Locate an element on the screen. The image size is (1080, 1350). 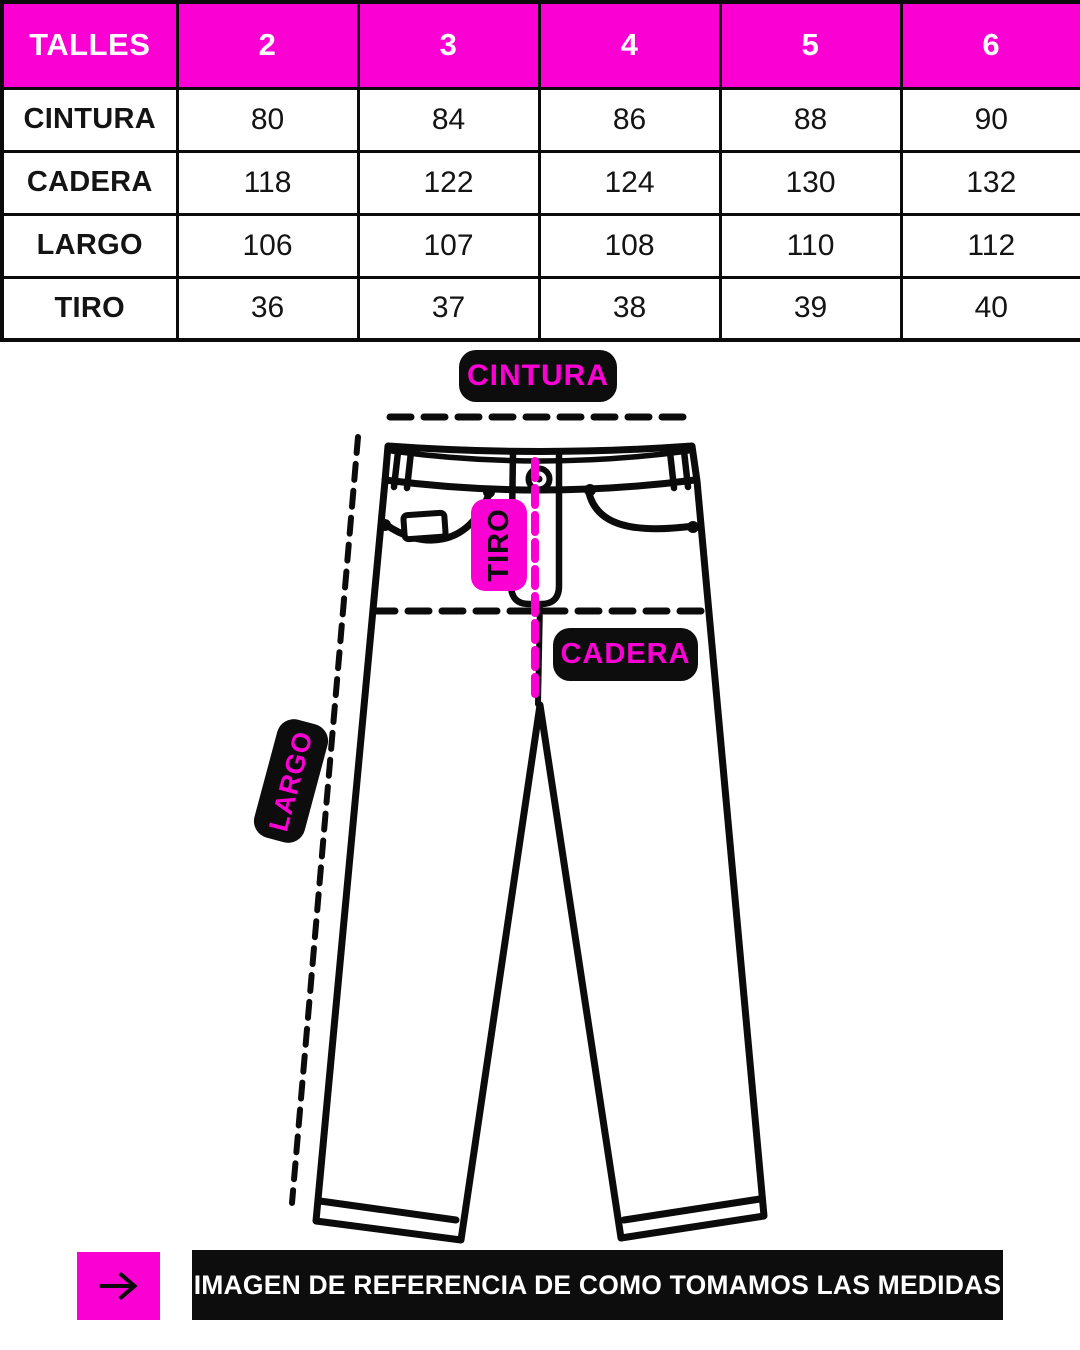
measure-value-cell: 108 is located at coordinates (629, 245).